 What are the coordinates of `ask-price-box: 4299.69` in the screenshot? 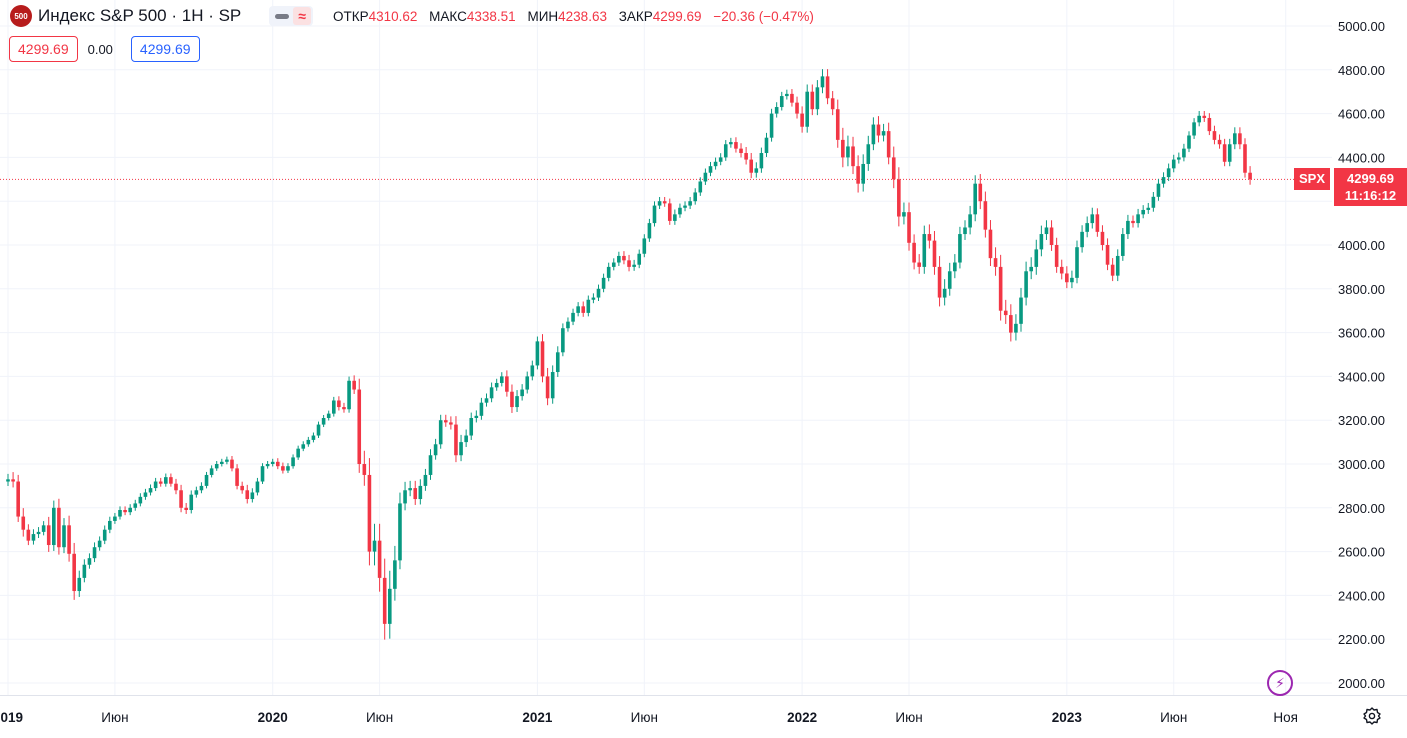 It's located at (165, 49).